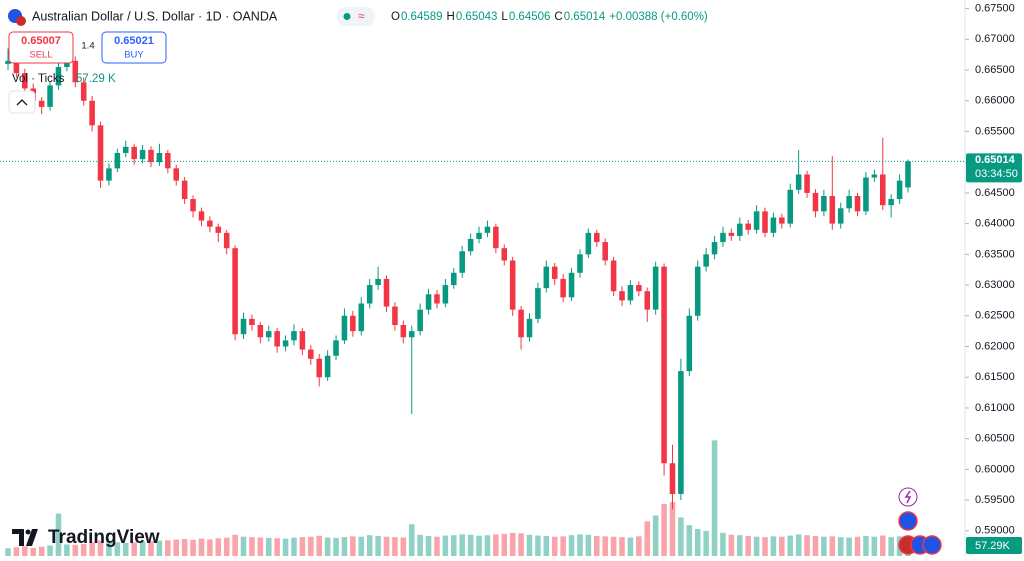 This screenshot has width=1024, height=561. I want to click on price-badge-value: 0.65014, so click(995, 160).